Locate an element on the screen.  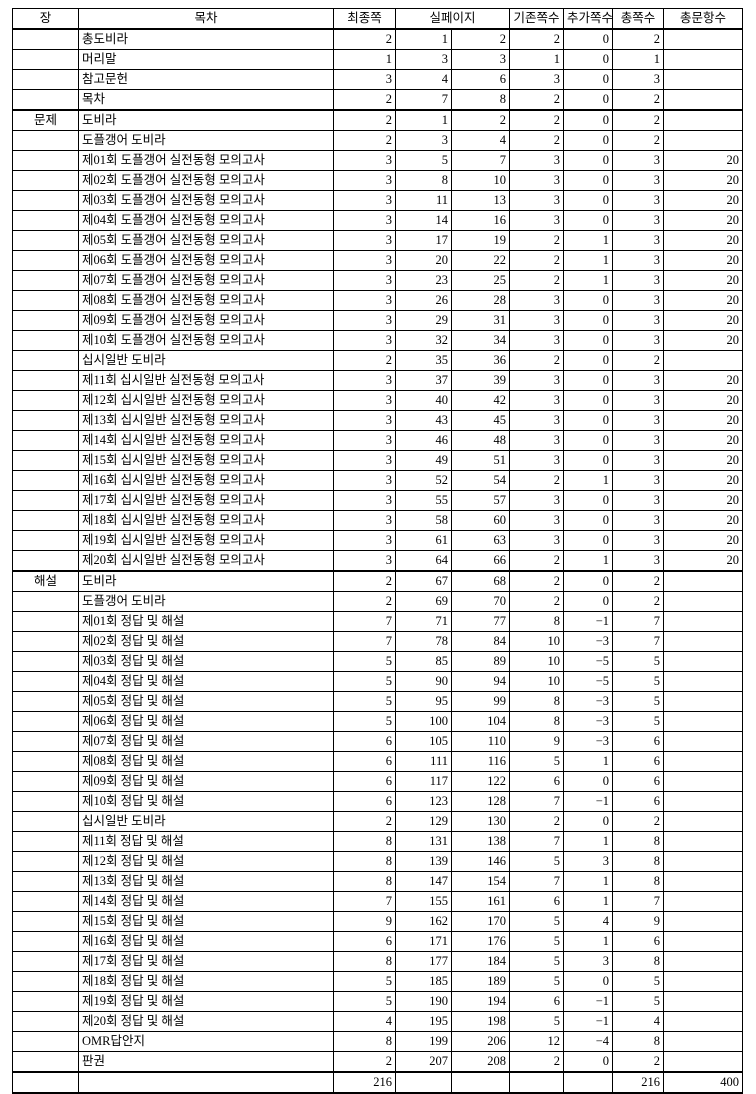
cell-prev-pages: 12 is located at coordinates (537, 1041).